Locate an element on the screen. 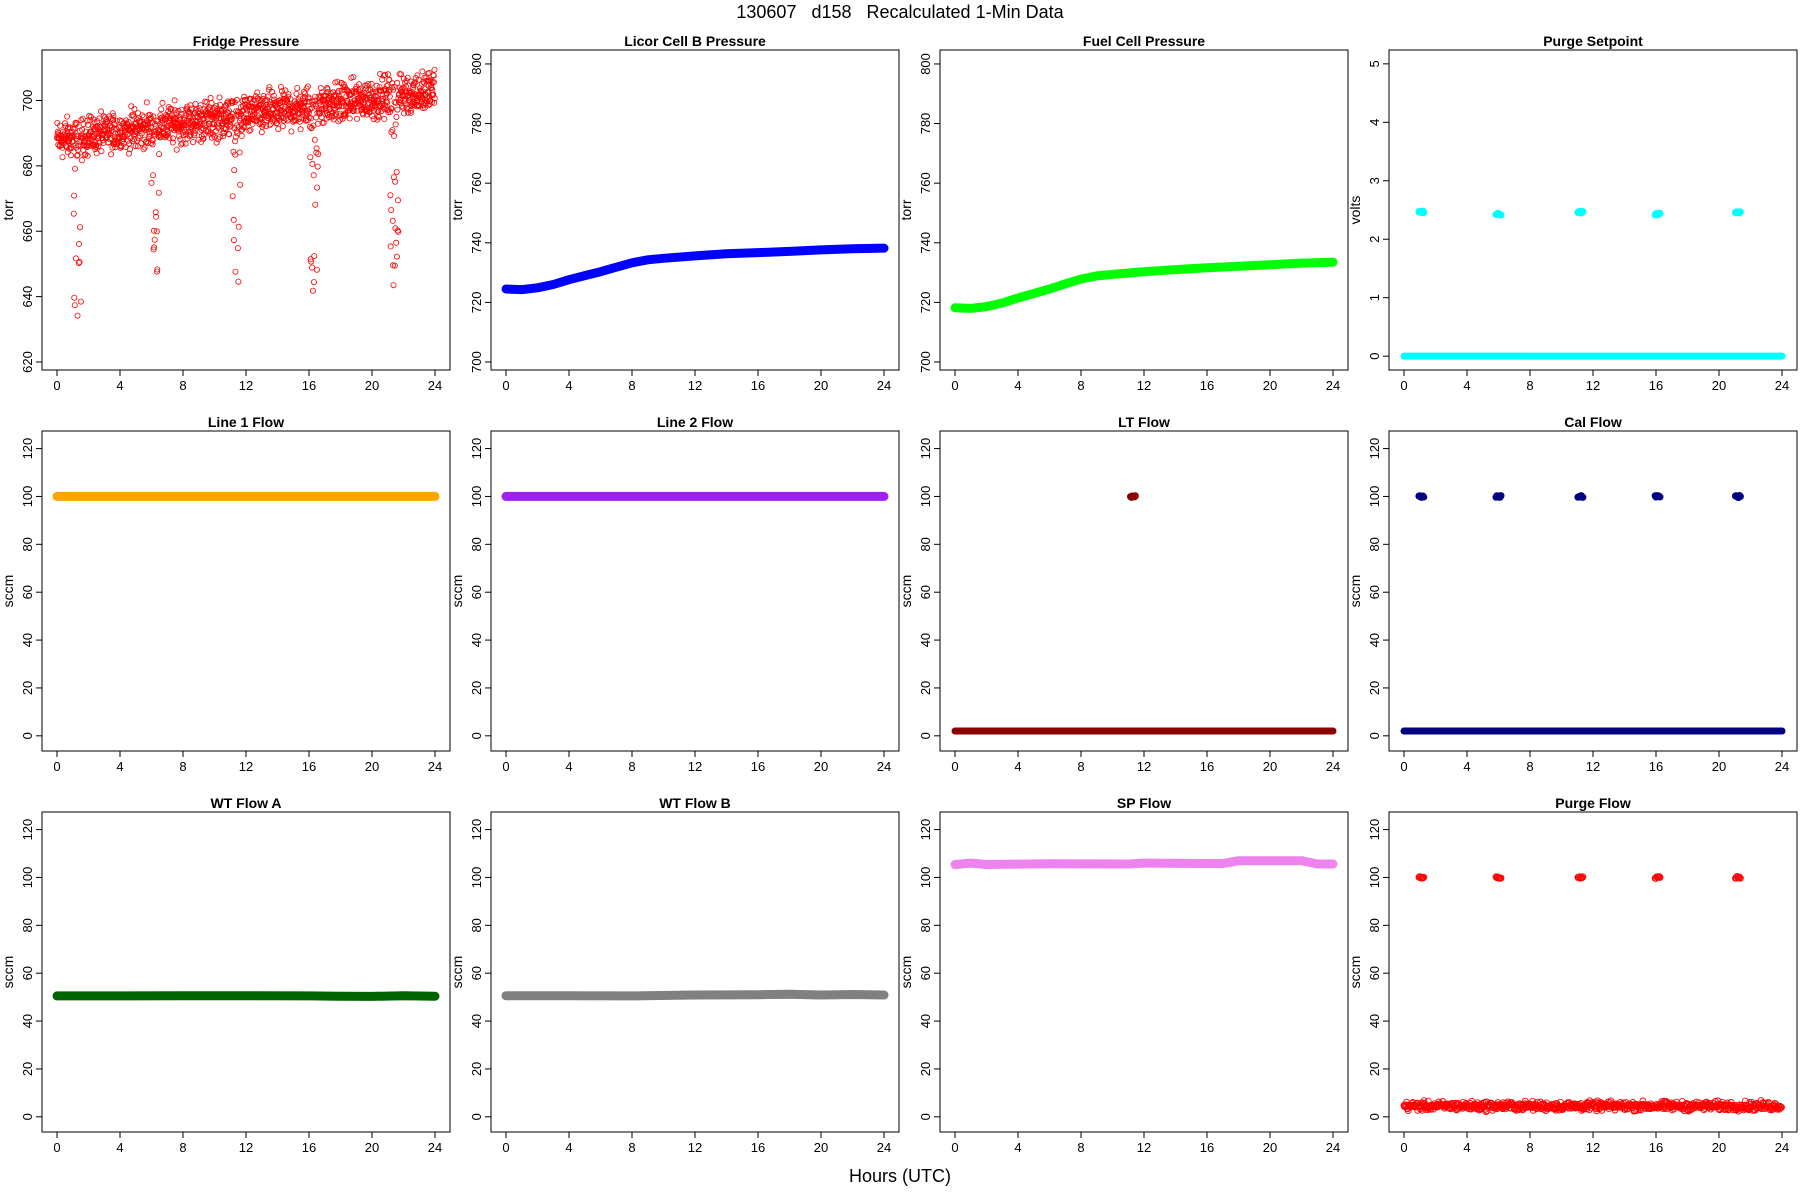  y-tick-label: 5 is located at coordinates (1374, 63).